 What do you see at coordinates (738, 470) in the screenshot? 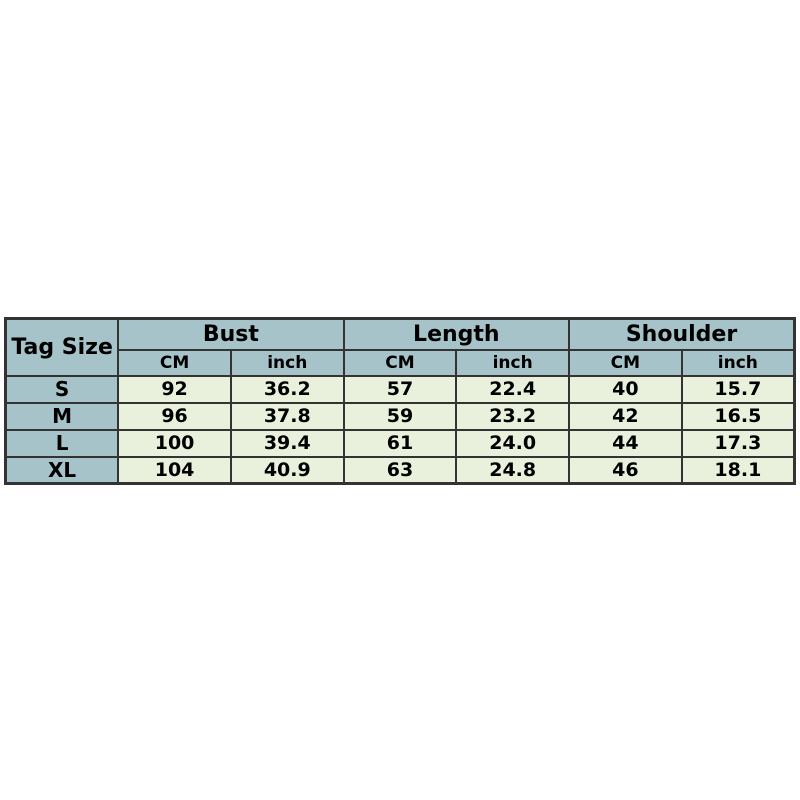
I see `table-cell: 18.1` at bounding box center [738, 470].